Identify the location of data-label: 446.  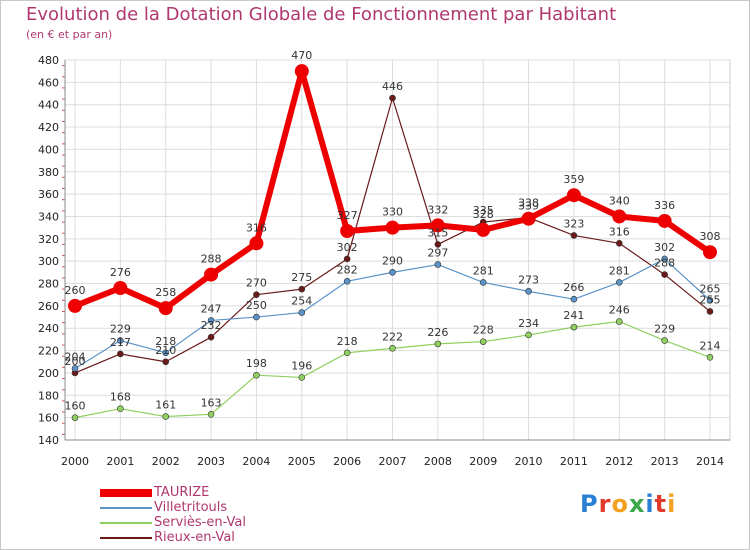
(392, 86).